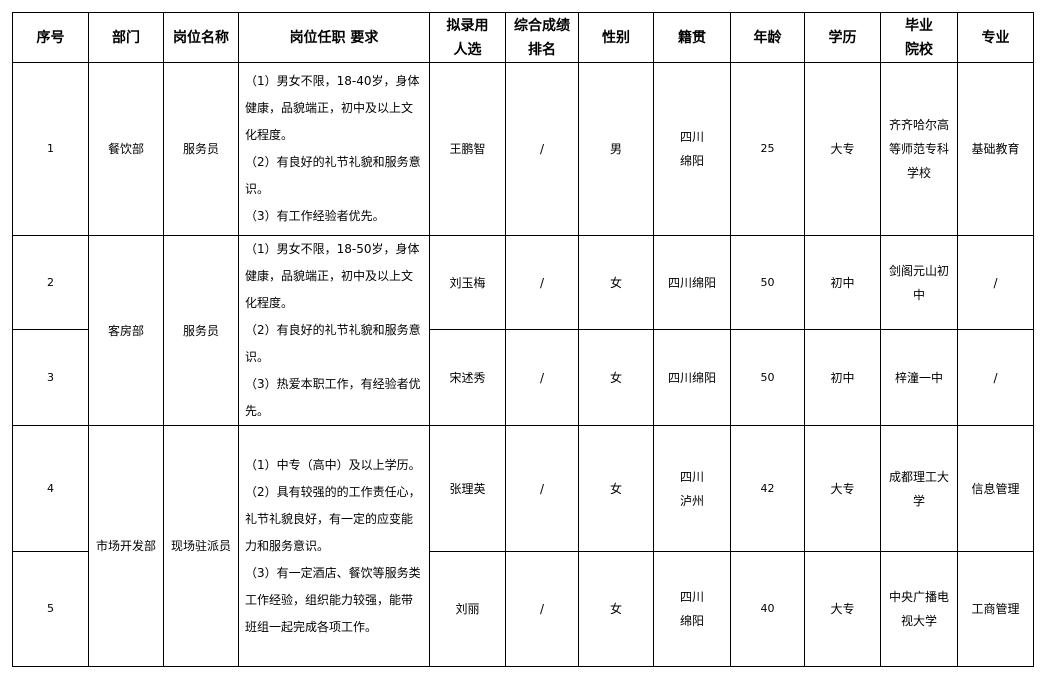  What do you see at coordinates (616, 37) in the screenshot?
I see `header-gender: 性别` at bounding box center [616, 37].